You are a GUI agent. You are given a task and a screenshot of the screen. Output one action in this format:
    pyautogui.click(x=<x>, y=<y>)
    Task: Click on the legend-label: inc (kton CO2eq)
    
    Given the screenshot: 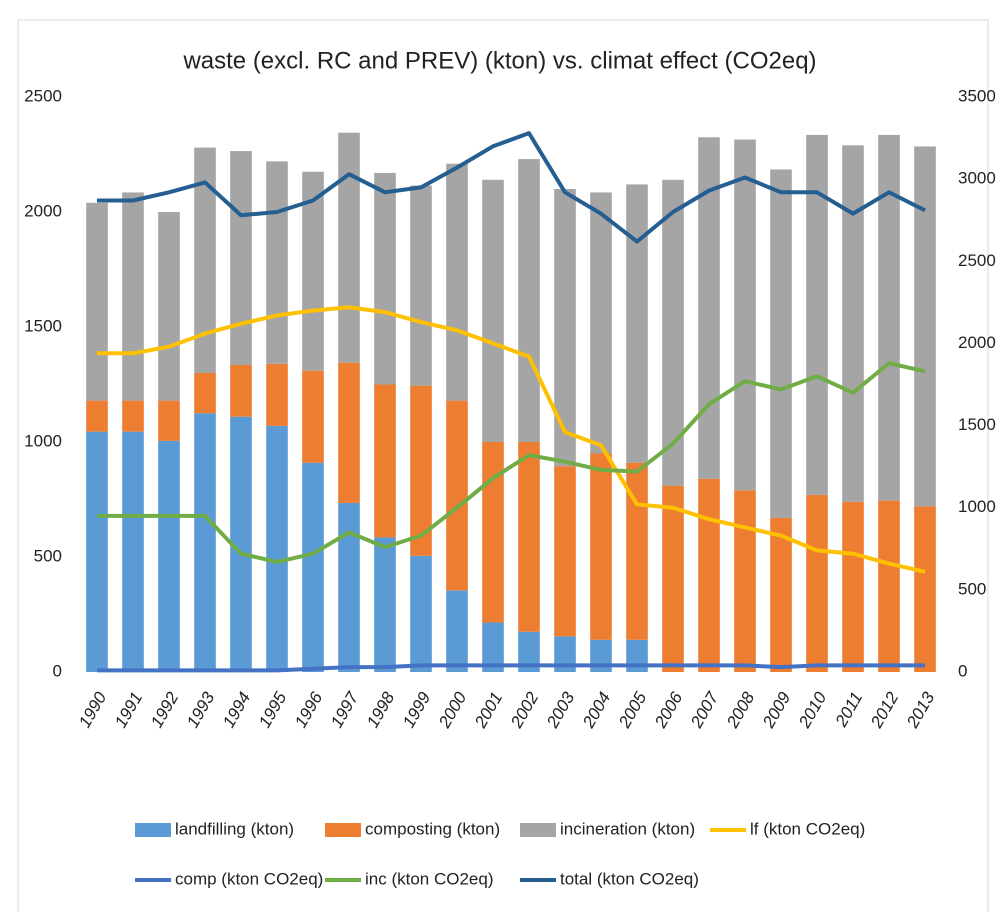 What is the action you would take?
    pyautogui.click(x=429, y=878)
    